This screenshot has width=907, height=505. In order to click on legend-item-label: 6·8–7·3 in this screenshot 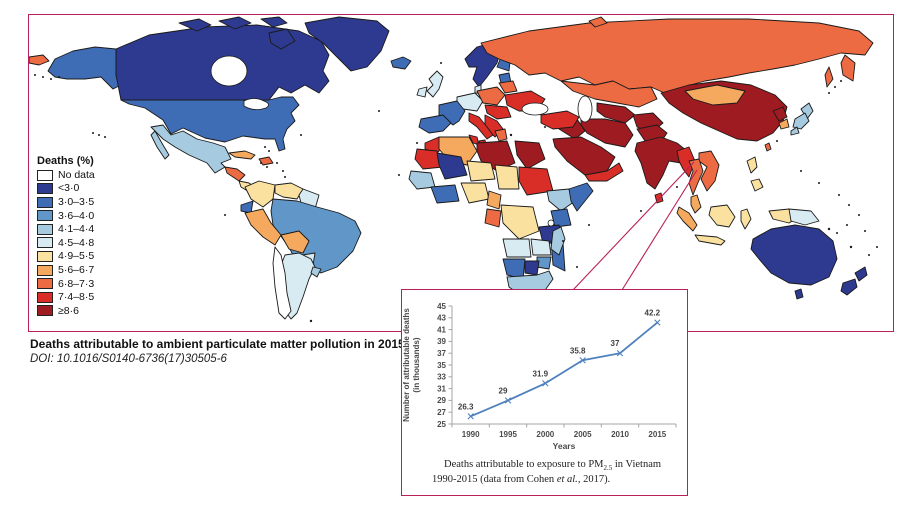, I will do `click(76, 283)`.